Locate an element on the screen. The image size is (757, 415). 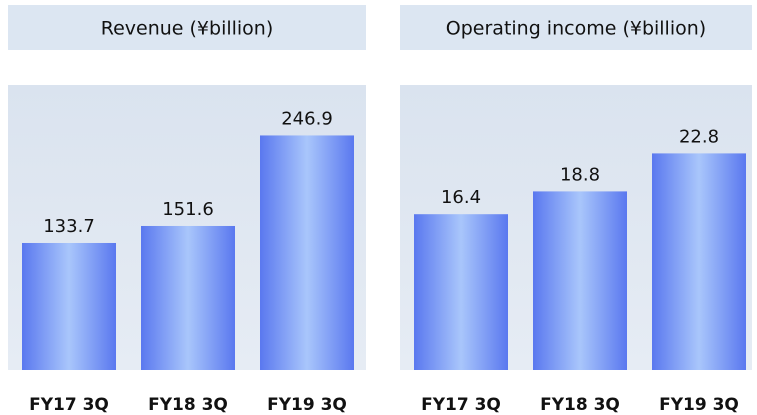
value-label: 18.8 is located at coordinates (580, 174).